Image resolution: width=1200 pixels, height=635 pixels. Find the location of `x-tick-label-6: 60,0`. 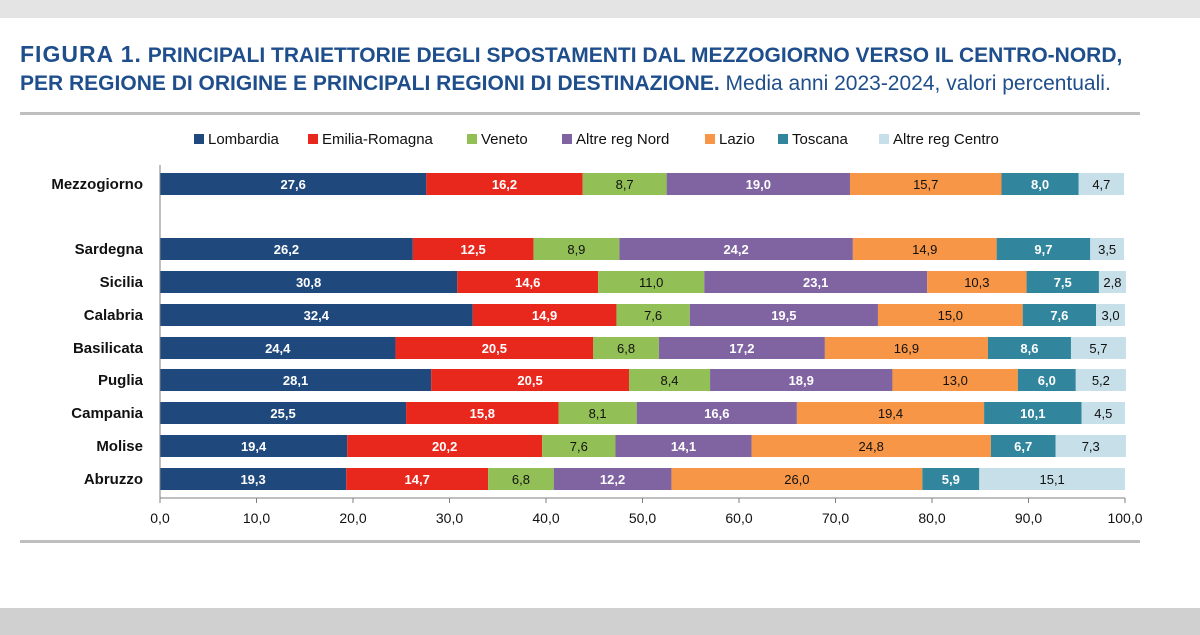

x-tick-label-6: 60,0 is located at coordinates (738, 518).